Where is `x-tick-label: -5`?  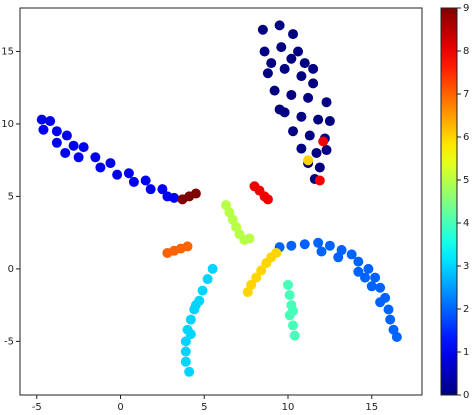
x-tick-label: -5 is located at coordinates (37, 407).